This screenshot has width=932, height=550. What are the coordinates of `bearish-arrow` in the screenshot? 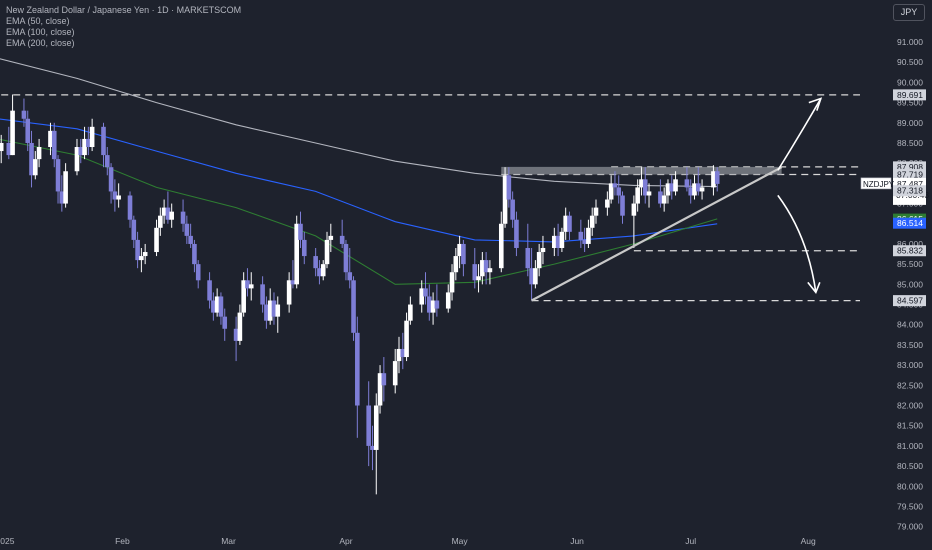 It's located at (797, 243).